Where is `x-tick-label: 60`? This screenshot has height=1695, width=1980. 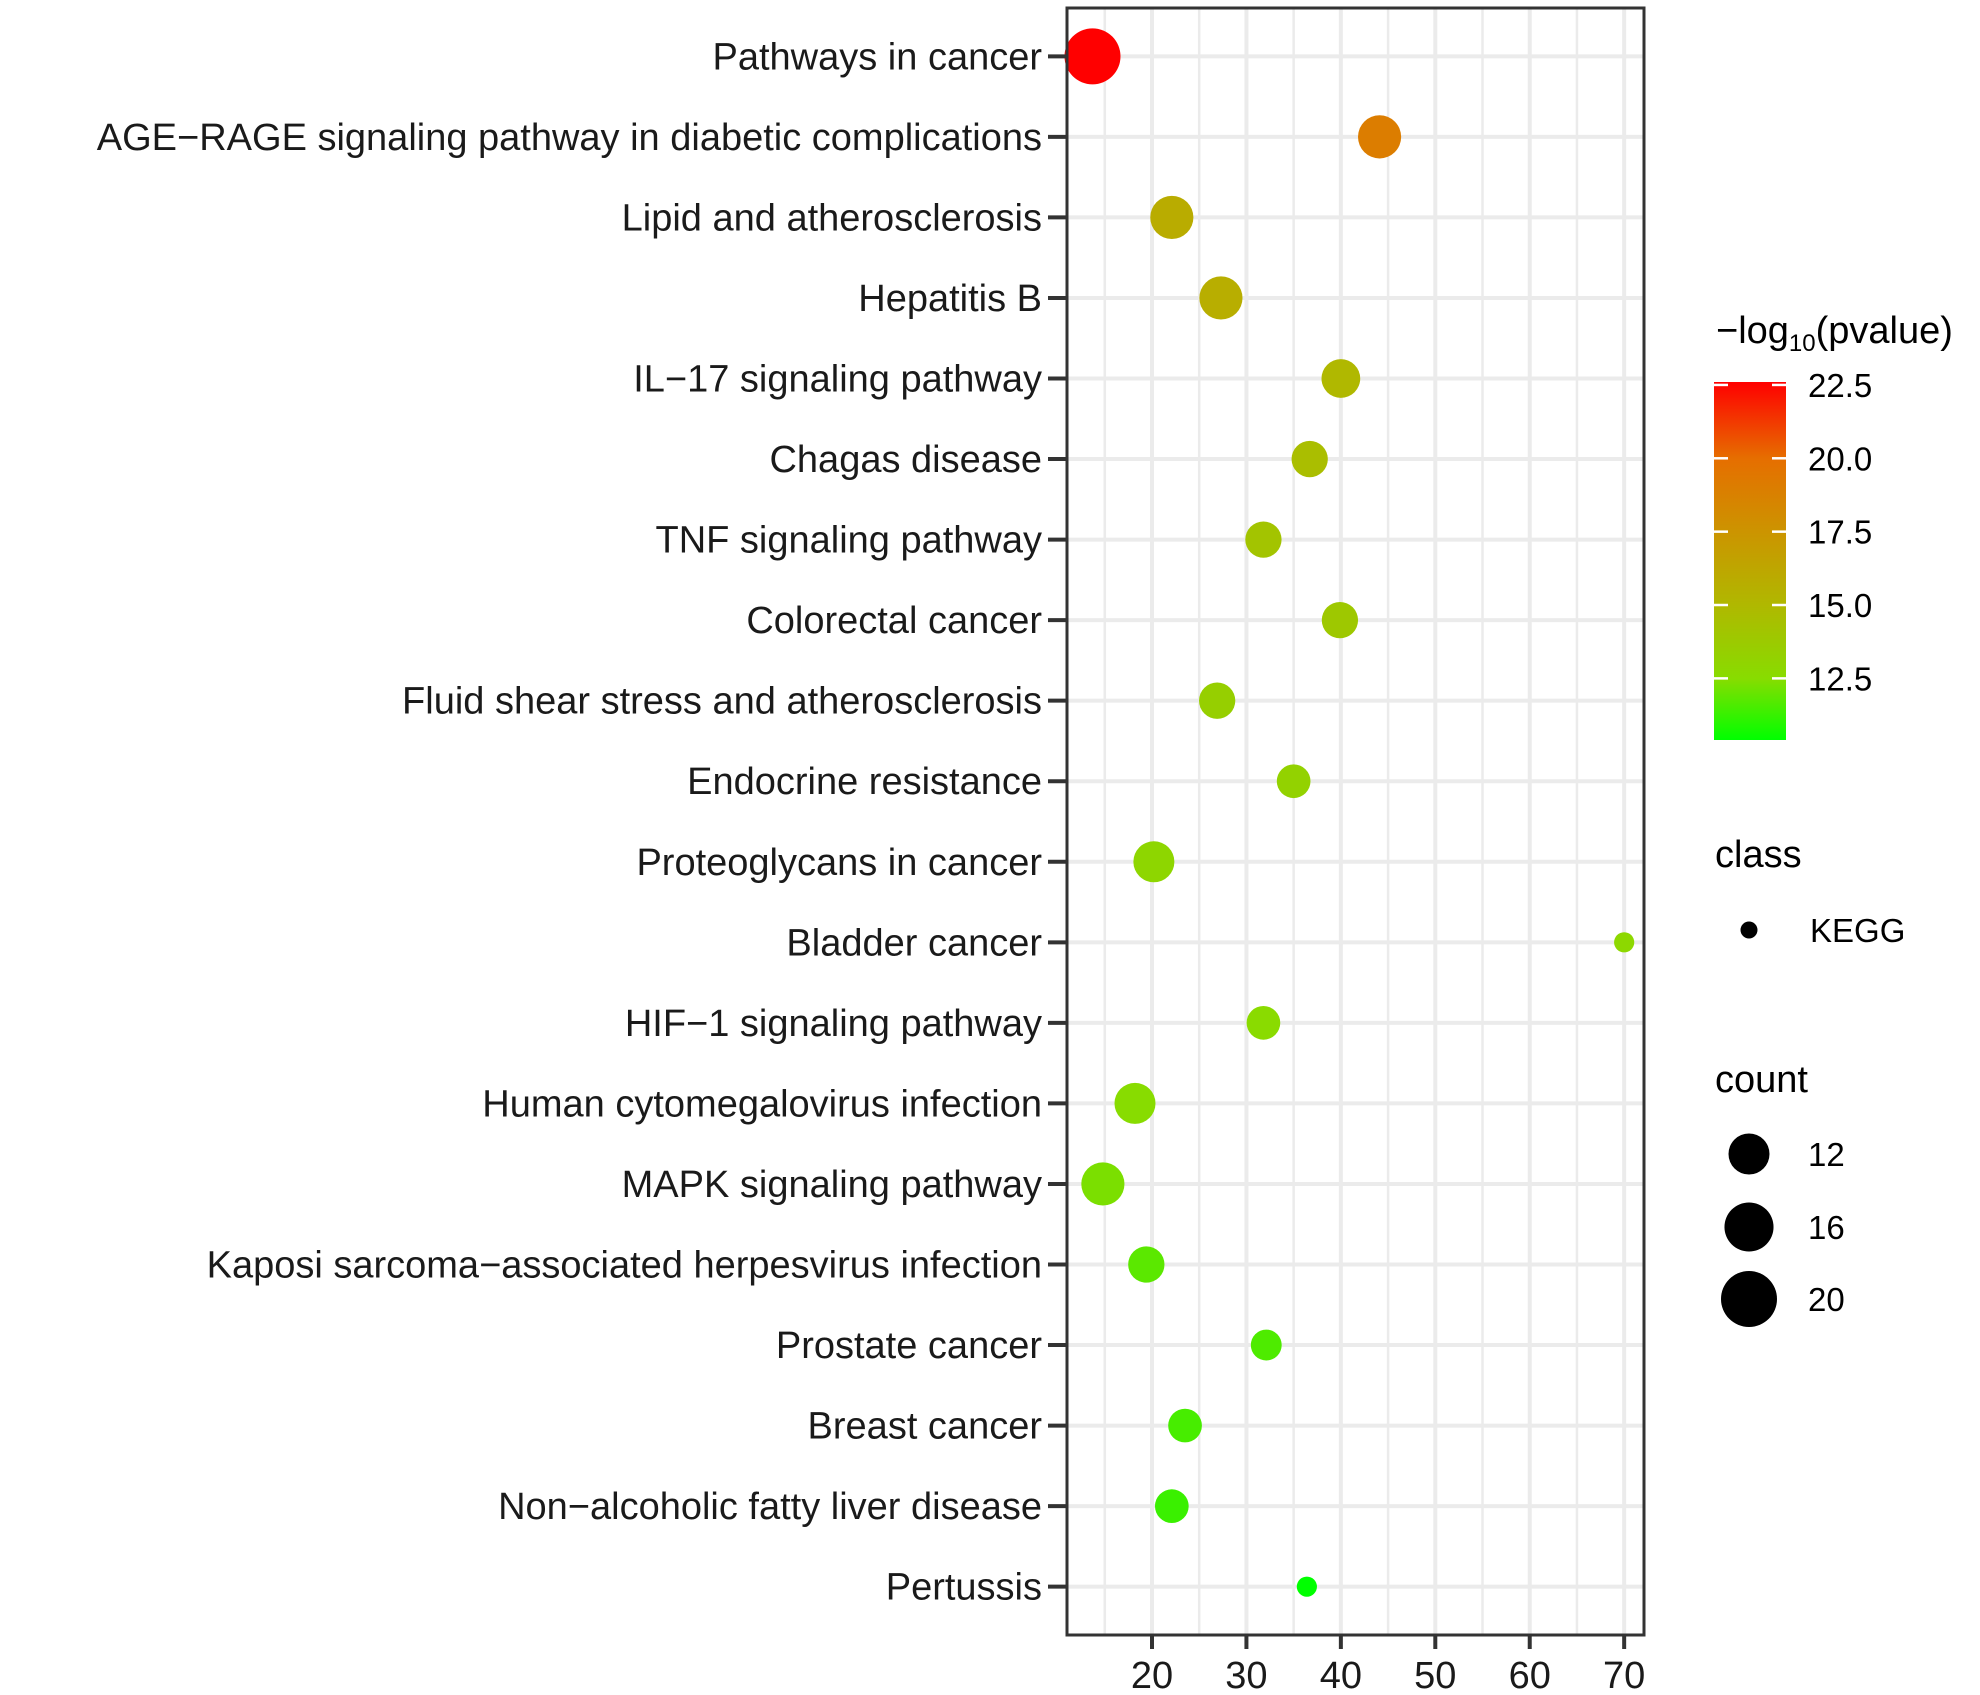
x-tick-label: 60 is located at coordinates (1530, 1675).